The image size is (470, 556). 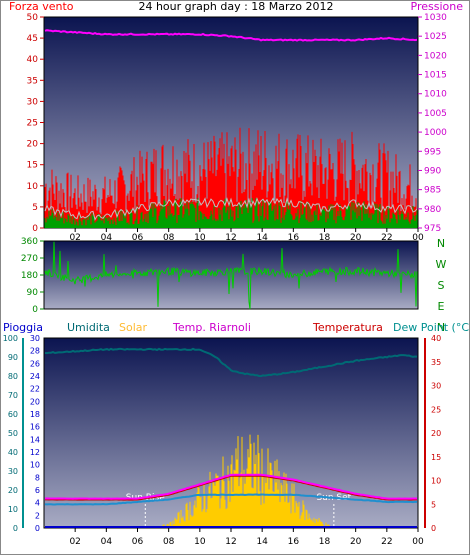 What do you see at coordinates (35, 414) in the screenshot?
I see `rain-tick-label: 18` at bounding box center [35, 414].